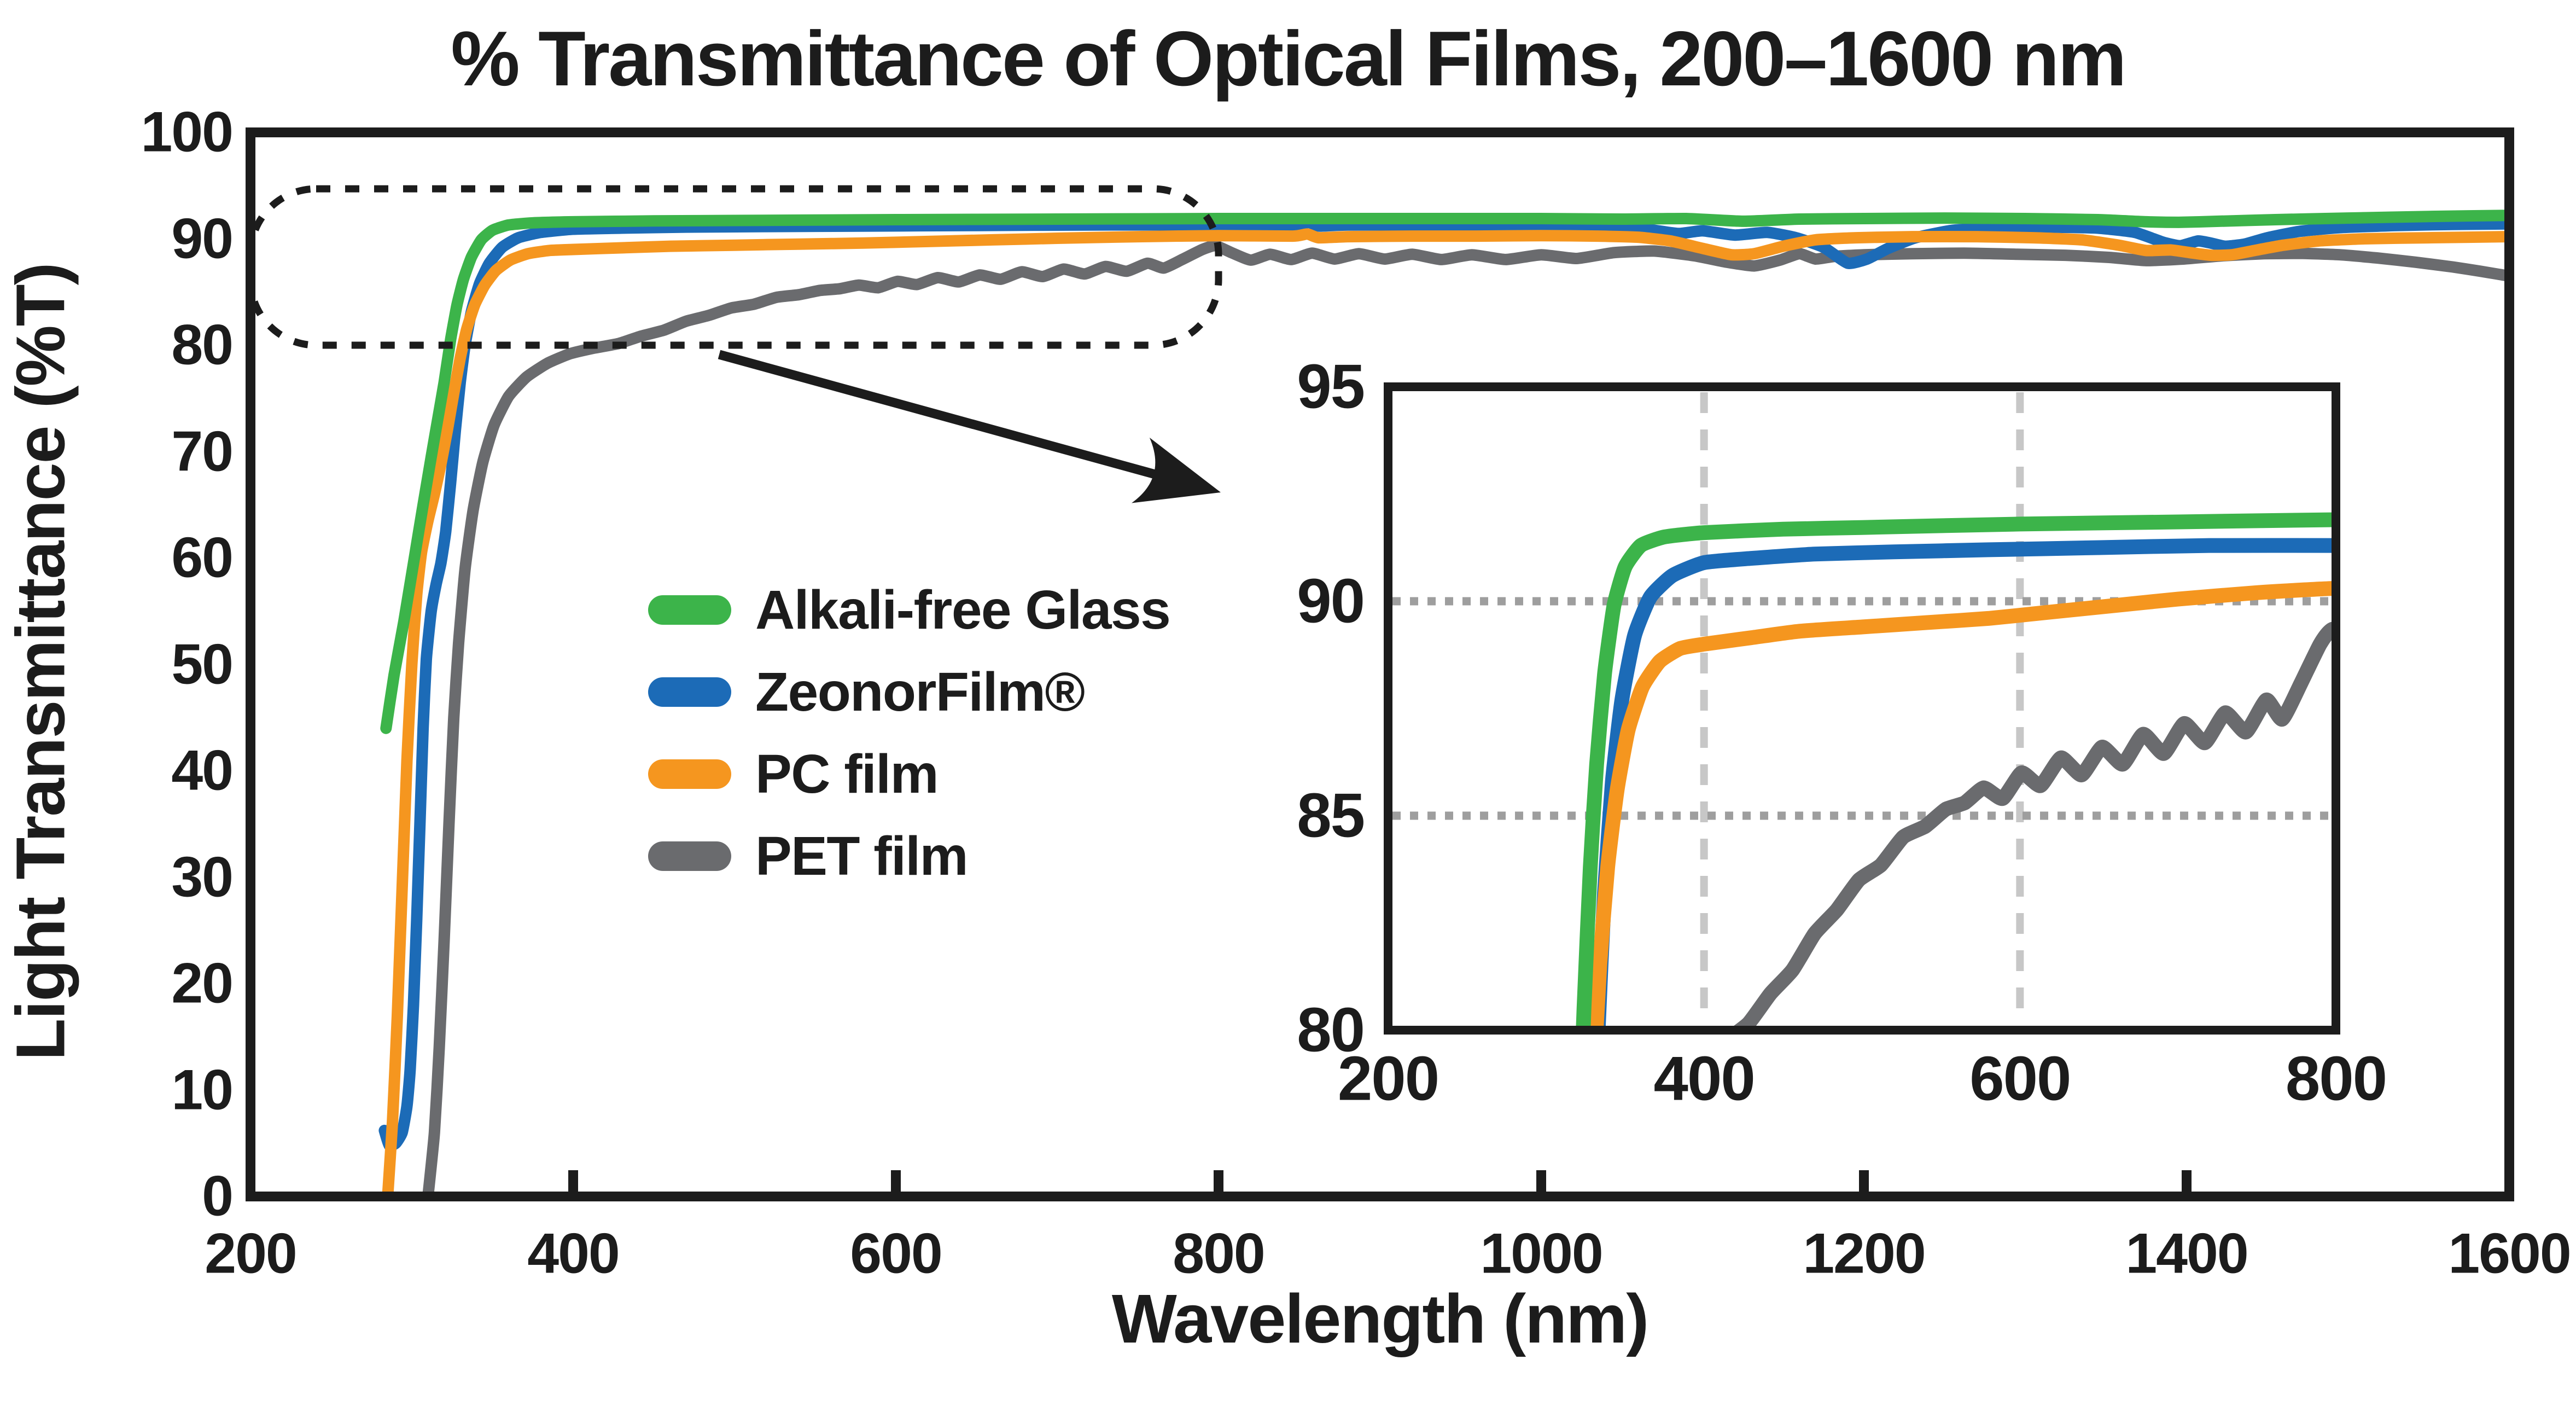 This screenshot has width=2576, height=1406. What do you see at coordinates (1219, 1254) in the screenshot?
I see `x-tick-label: 800` at bounding box center [1219, 1254].